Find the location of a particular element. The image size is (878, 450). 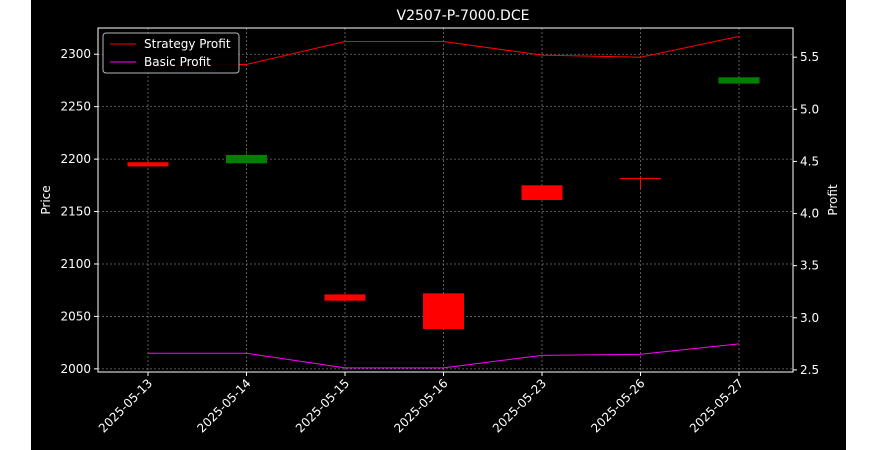

y-tick-label: 2250 is located at coordinates (75, 107).